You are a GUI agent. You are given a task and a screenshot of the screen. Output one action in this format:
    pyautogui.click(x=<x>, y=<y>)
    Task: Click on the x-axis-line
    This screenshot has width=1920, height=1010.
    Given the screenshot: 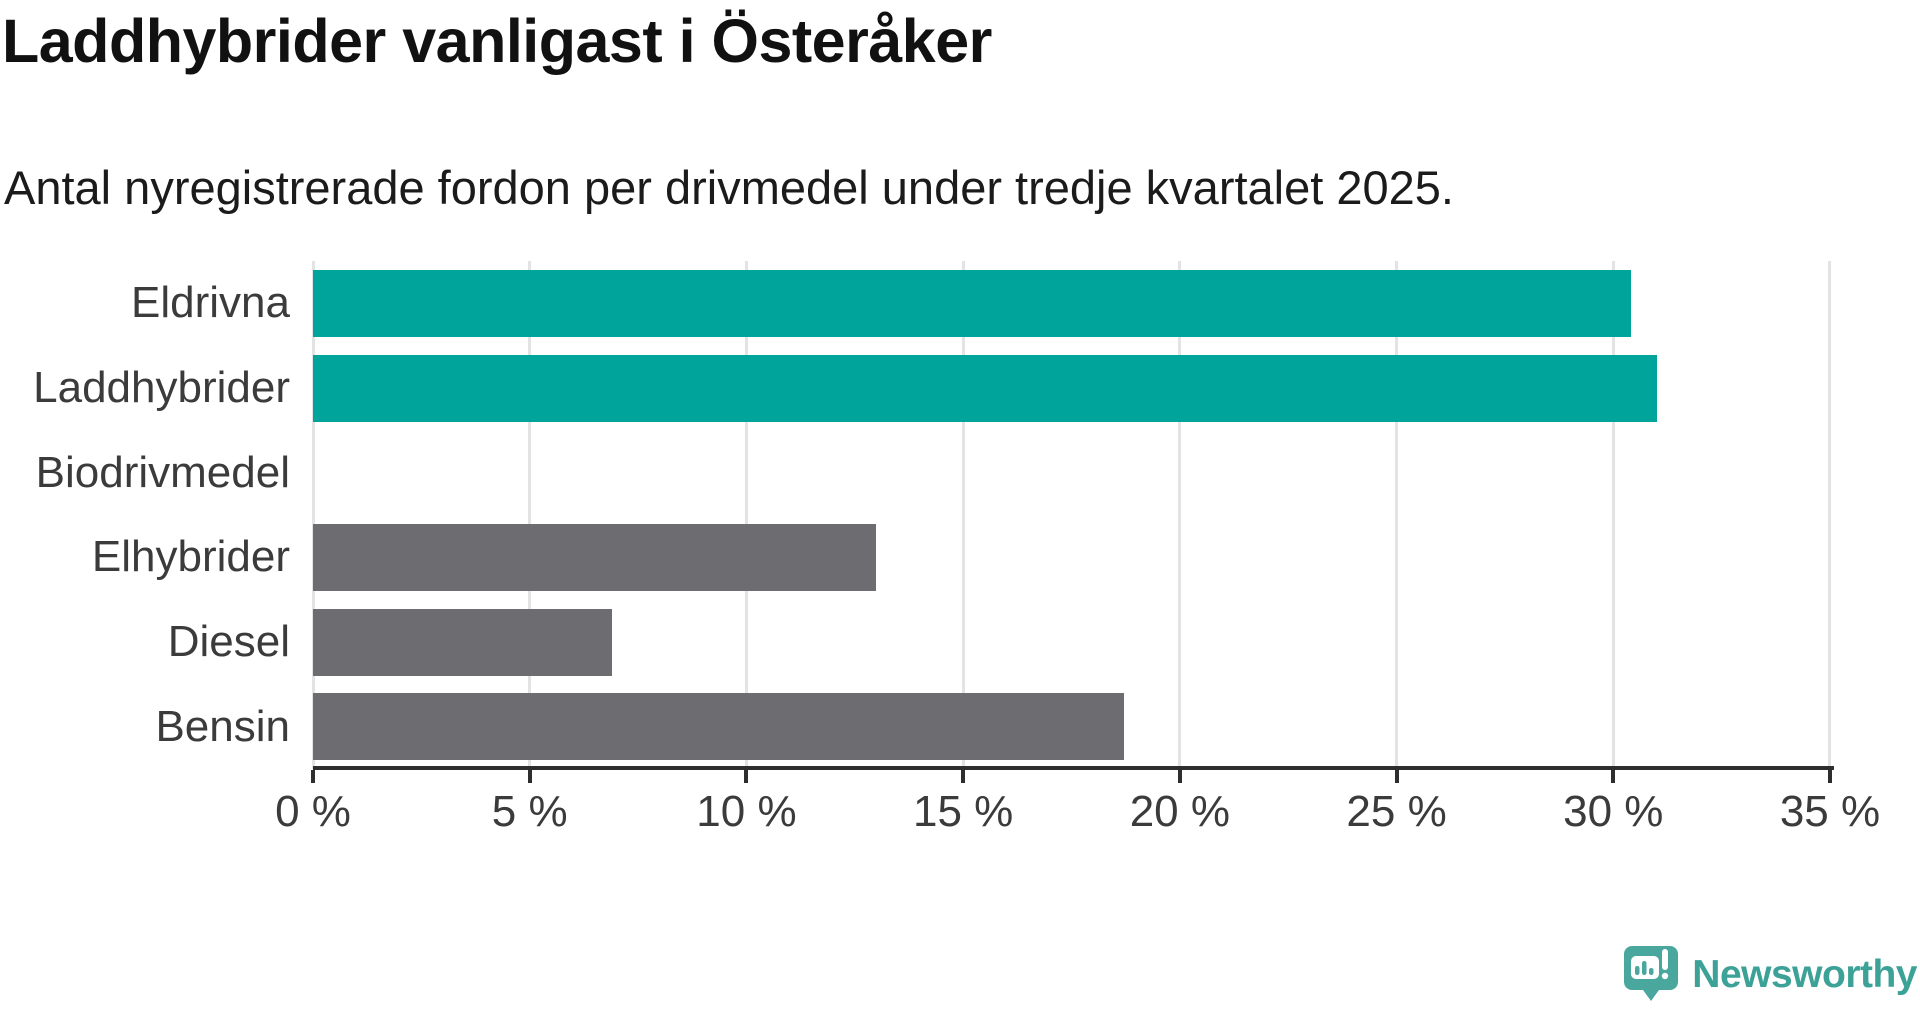 What is the action you would take?
    pyautogui.click(x=1073, y=768)
    